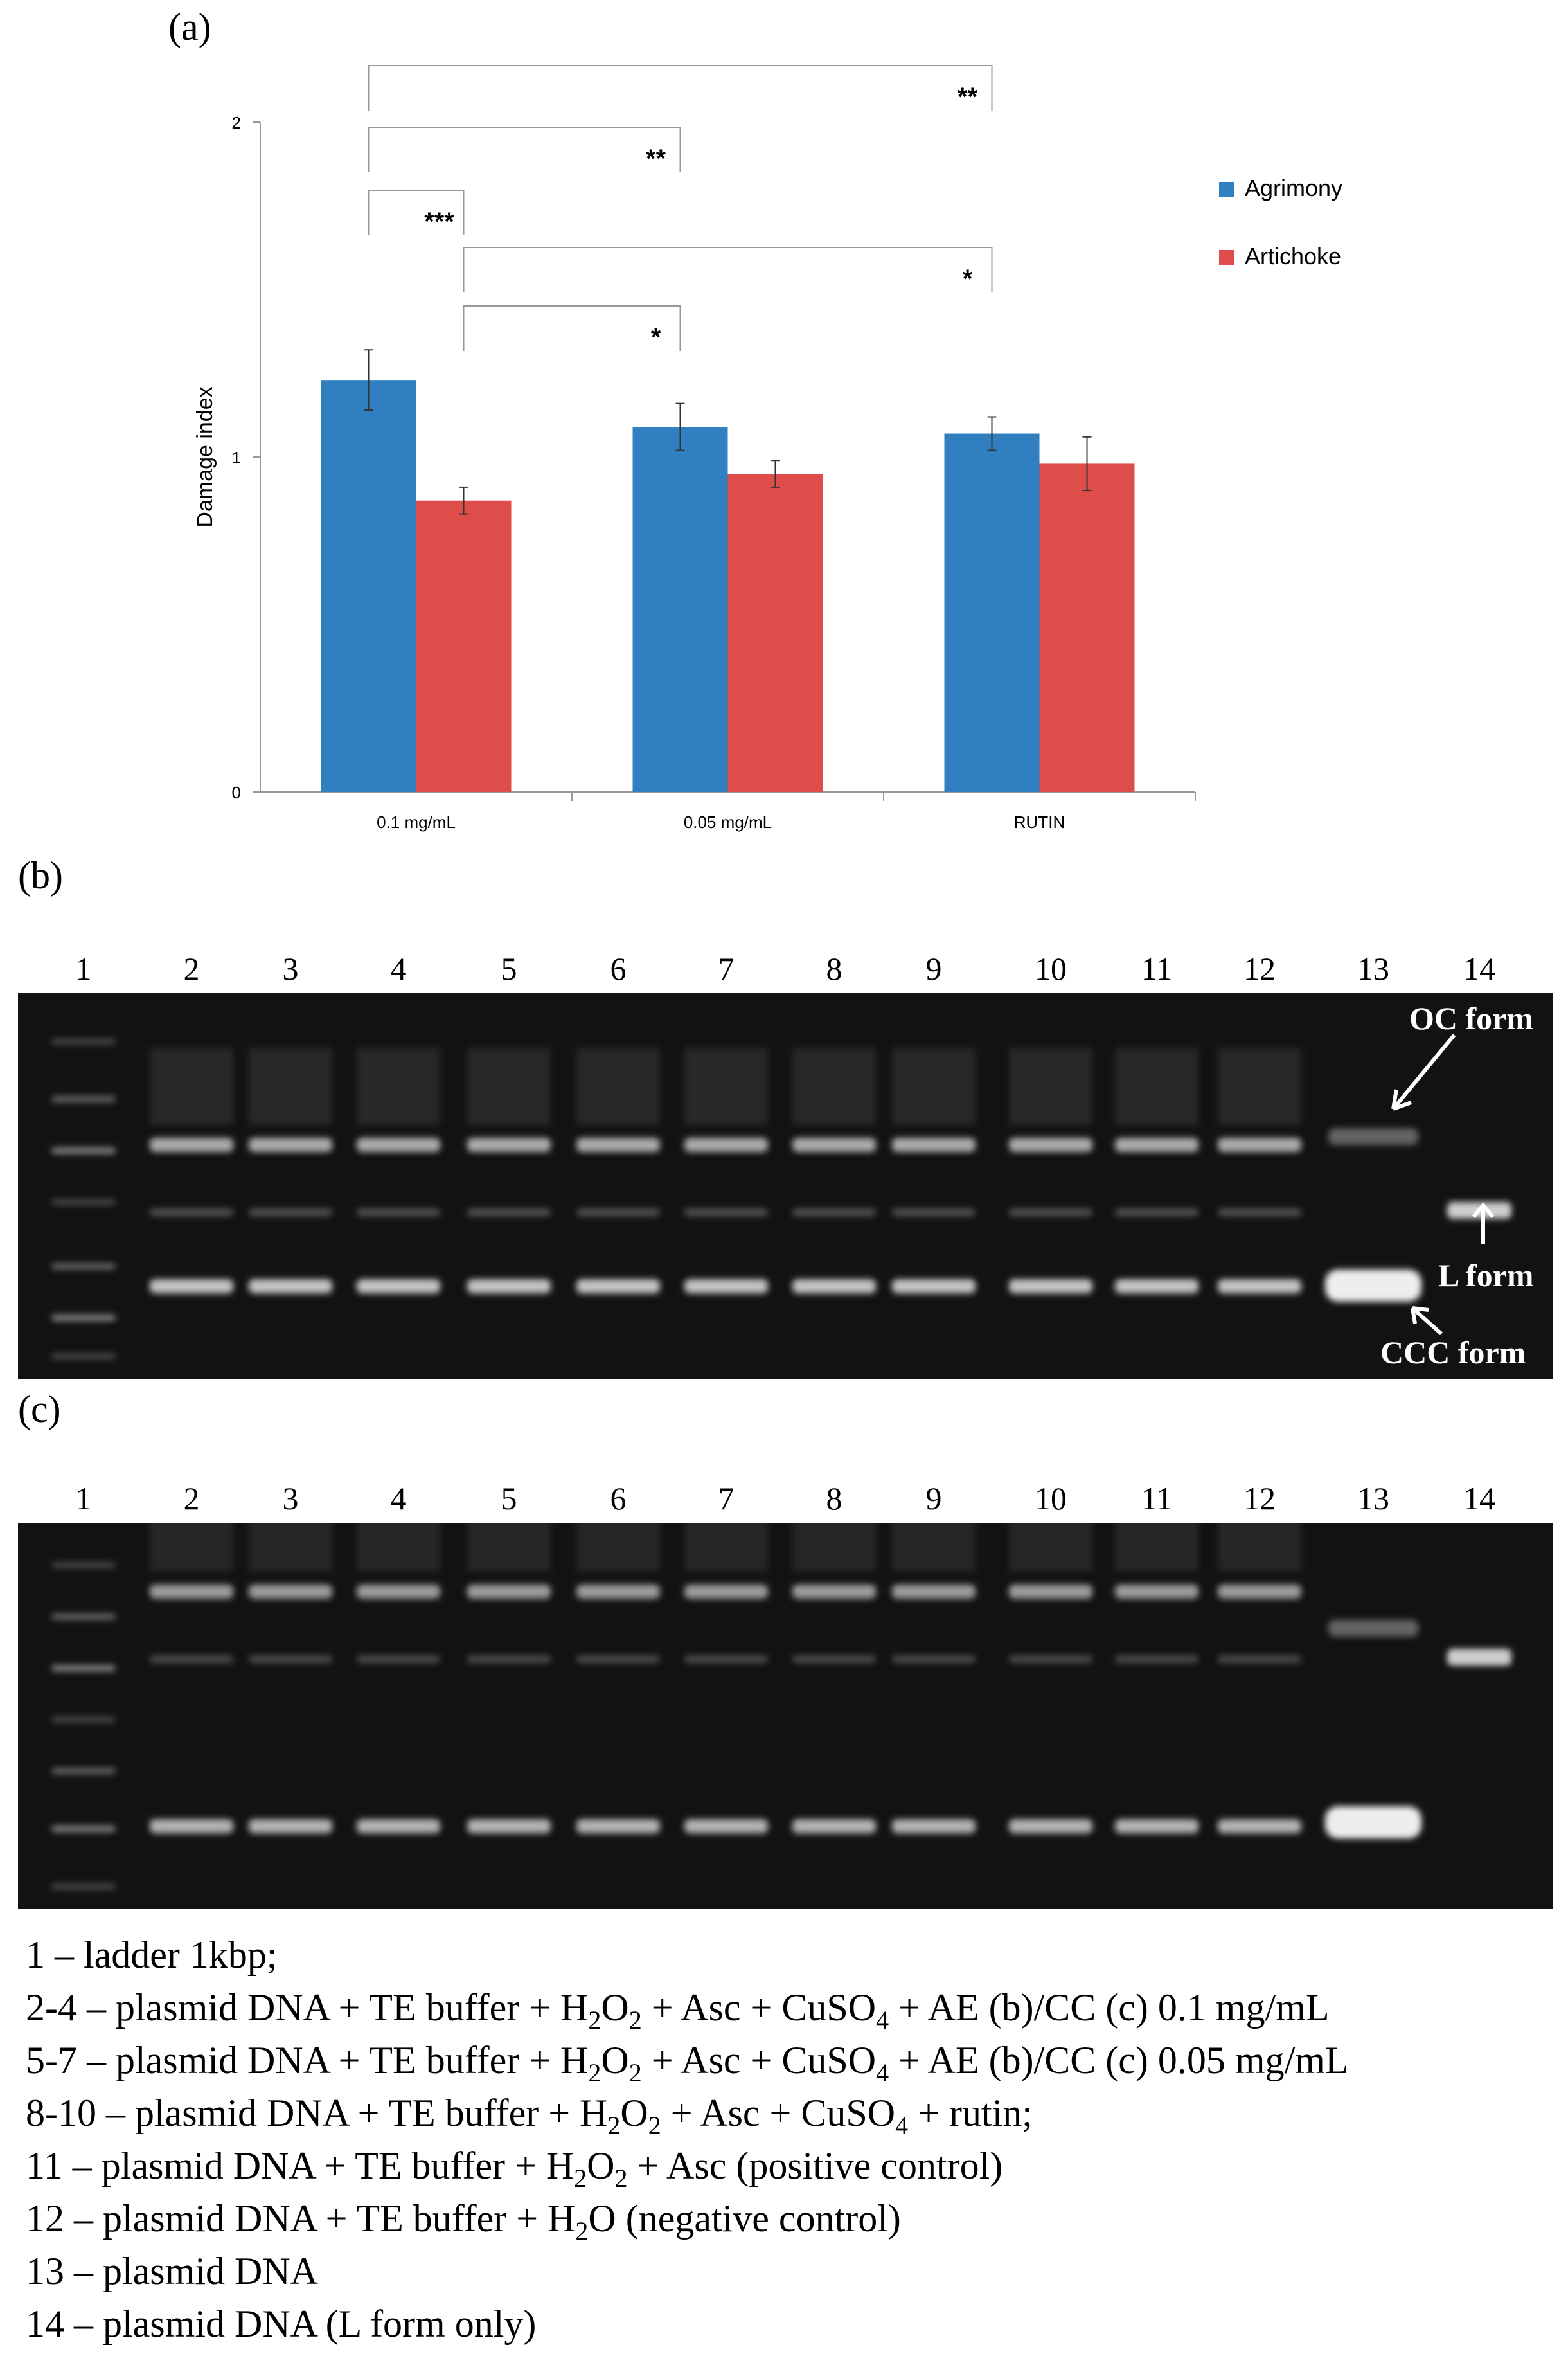 This screenshot has height=2354, width=1568. Describe the element at coordinates (1479, 1498) in the screenshot. I see `gel-c-lane-number: 14` at that location.